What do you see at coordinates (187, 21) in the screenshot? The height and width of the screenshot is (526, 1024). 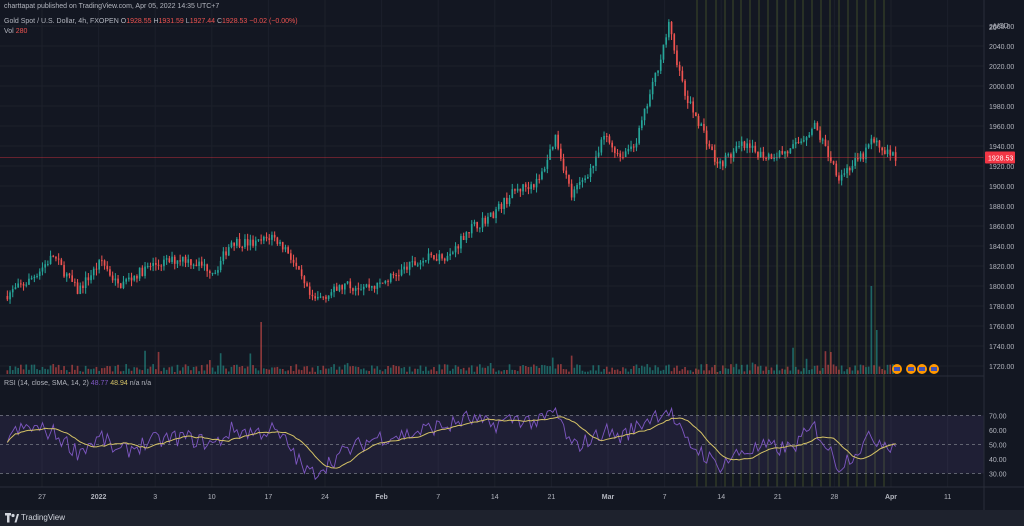 I see `low-label: L` at bounding box center [187, 21].